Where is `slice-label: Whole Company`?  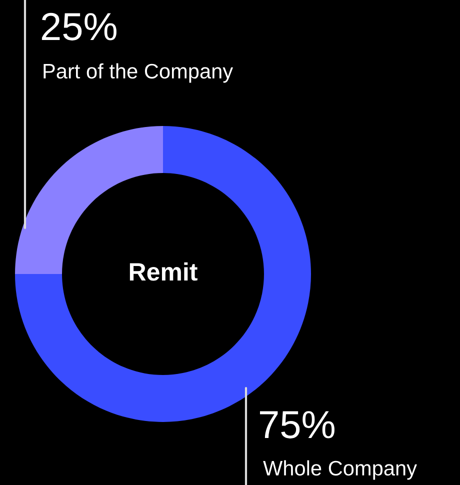 slice-label: Whole Company is located at coordinates (340, 470).